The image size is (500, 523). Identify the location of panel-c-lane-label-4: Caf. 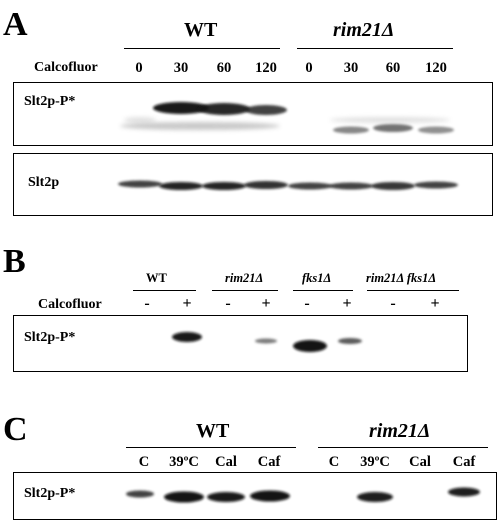
(269, 462).